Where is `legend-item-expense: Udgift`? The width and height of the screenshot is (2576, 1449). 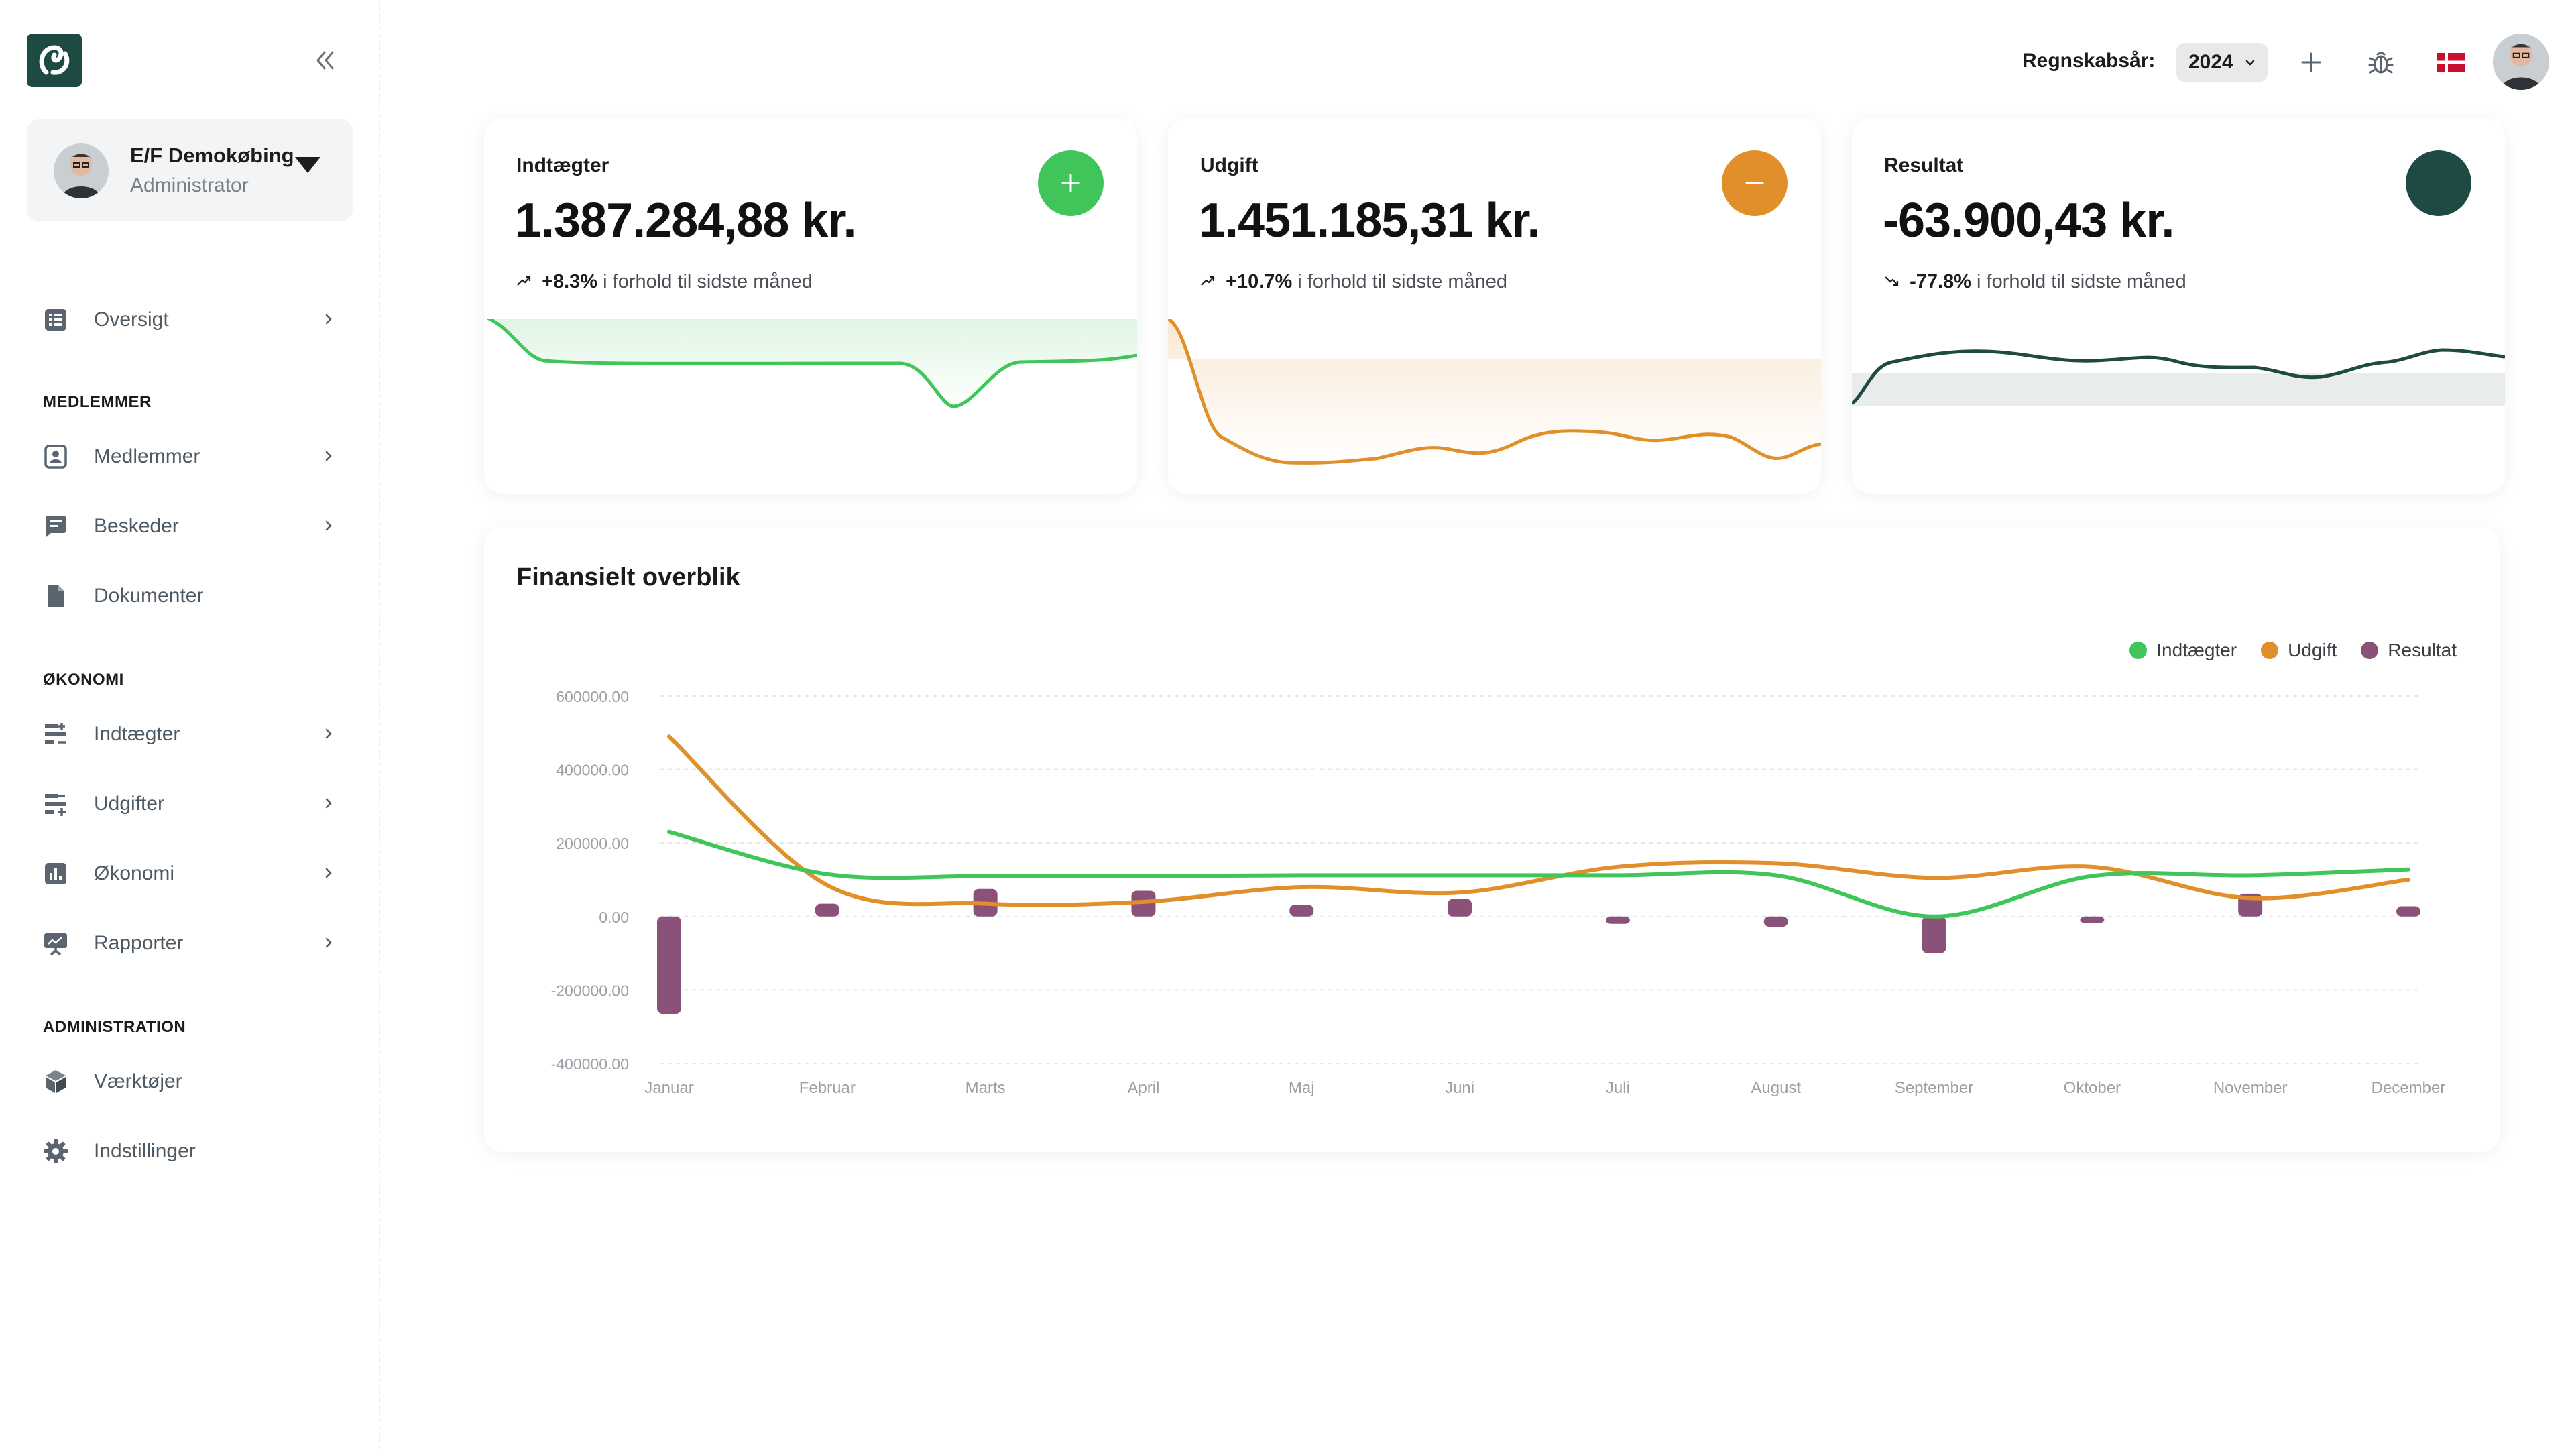 legend-item-expense: Udgift is located at coordinates (2299, 651).